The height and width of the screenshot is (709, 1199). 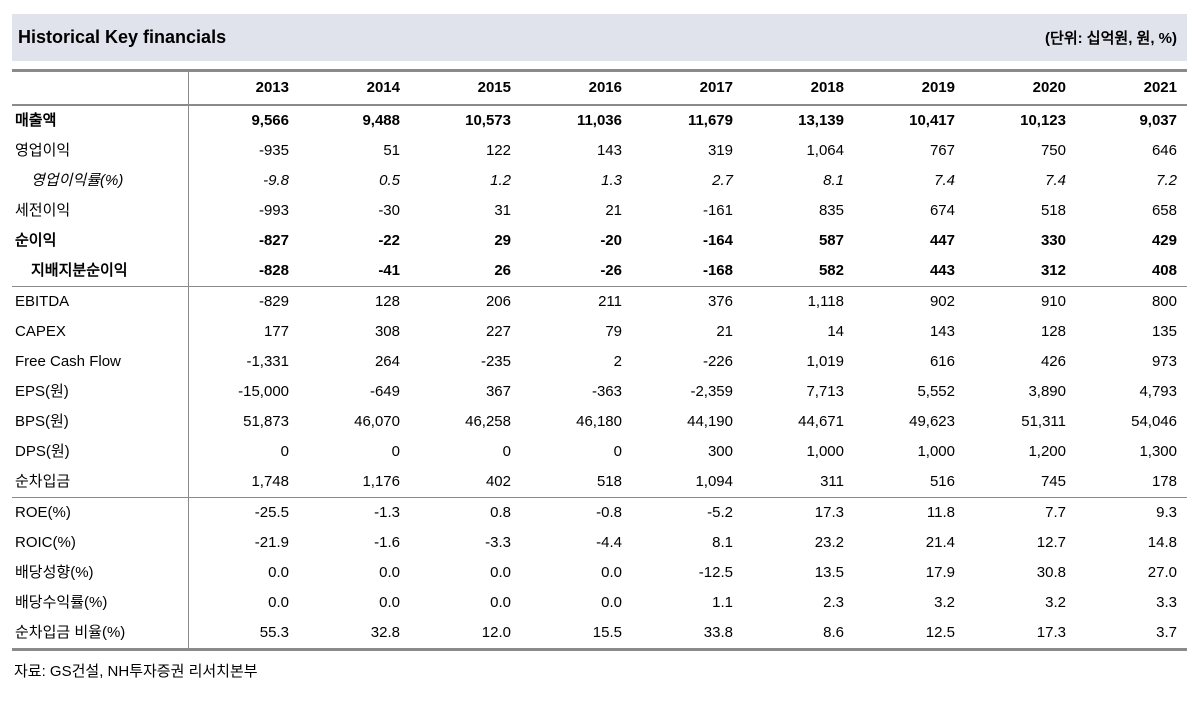 I want to click on value-cell: -26, so click(x=611, y=270).